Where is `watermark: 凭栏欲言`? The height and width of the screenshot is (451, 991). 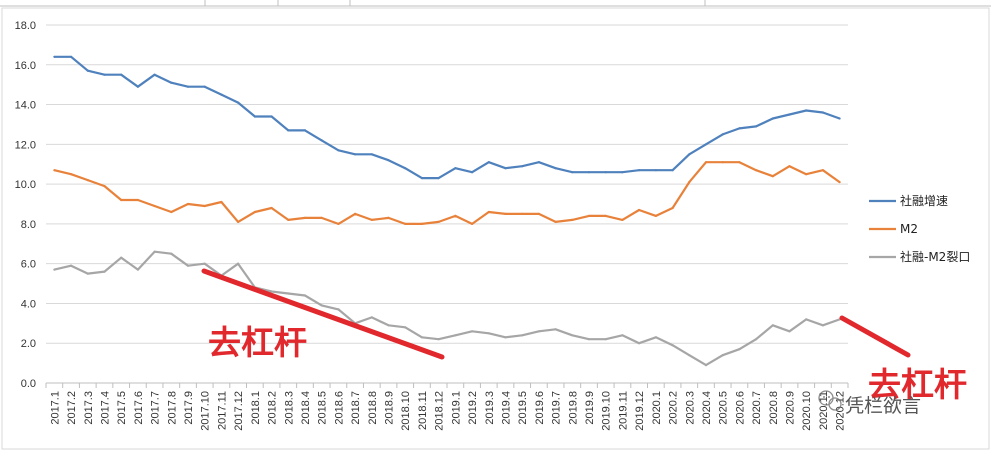
watermark: 凭栏欲言 is located at coordinates (869, 403).